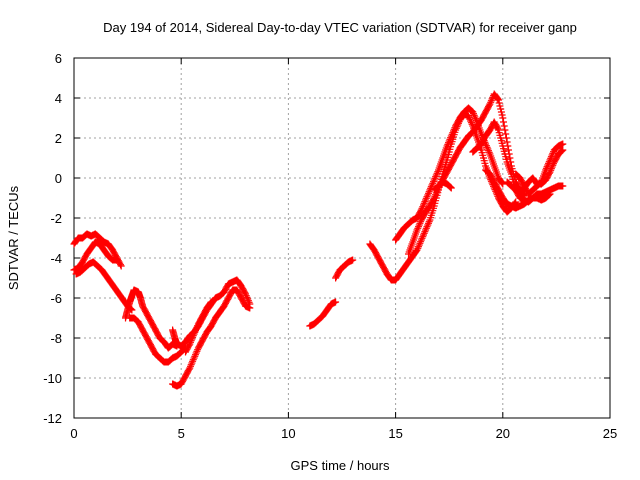  I want to click on y-tick-label: 6, so click(58, 58).